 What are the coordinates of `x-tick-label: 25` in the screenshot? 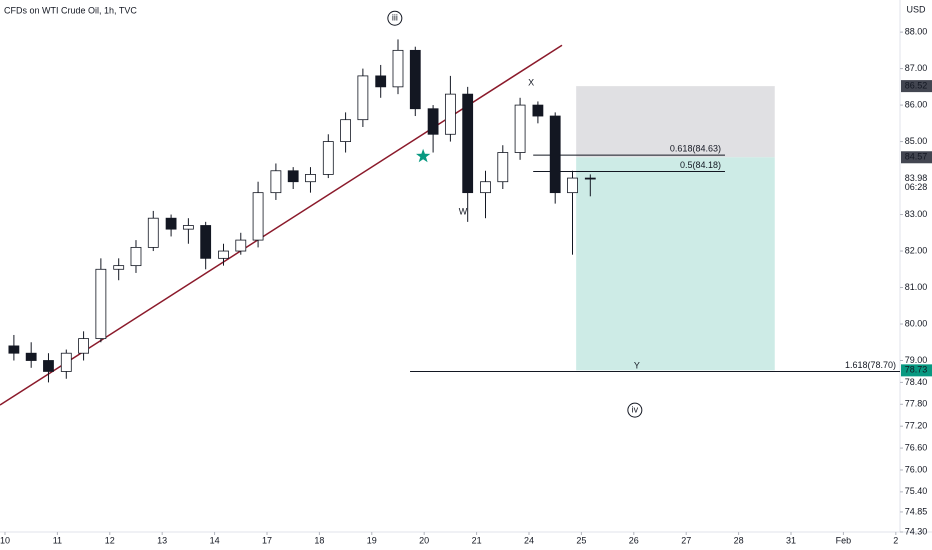 It's located at (581, 540).